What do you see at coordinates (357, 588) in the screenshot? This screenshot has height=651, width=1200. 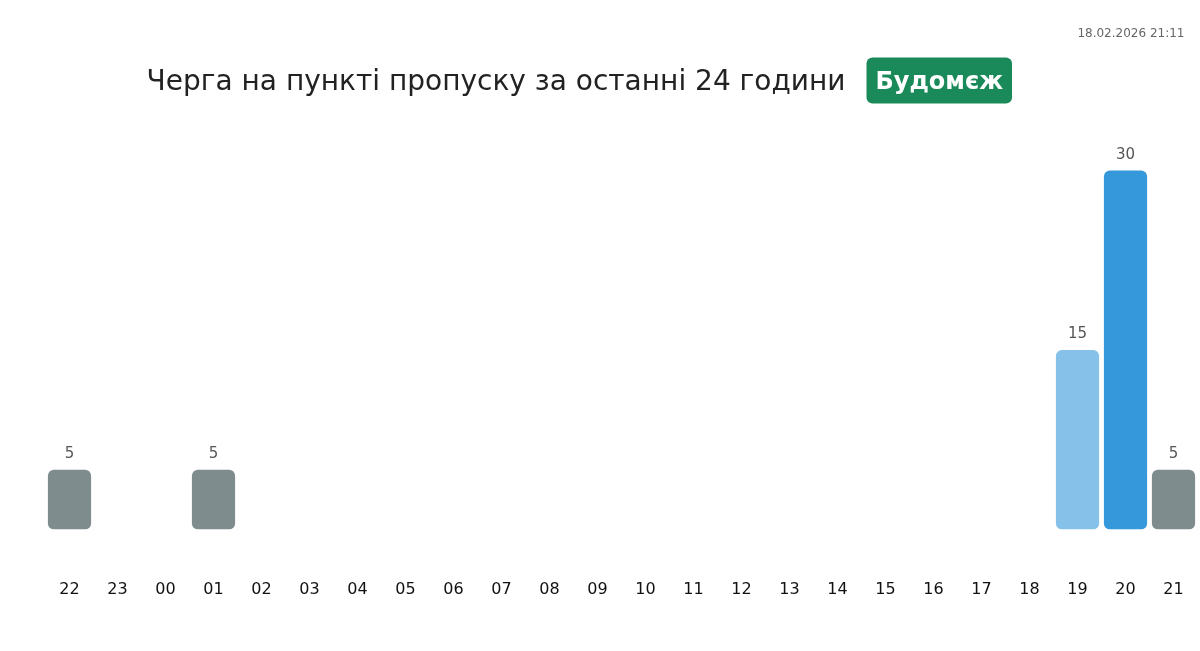 I see `x-tick-label: 04` at bounding box center [357, 588].